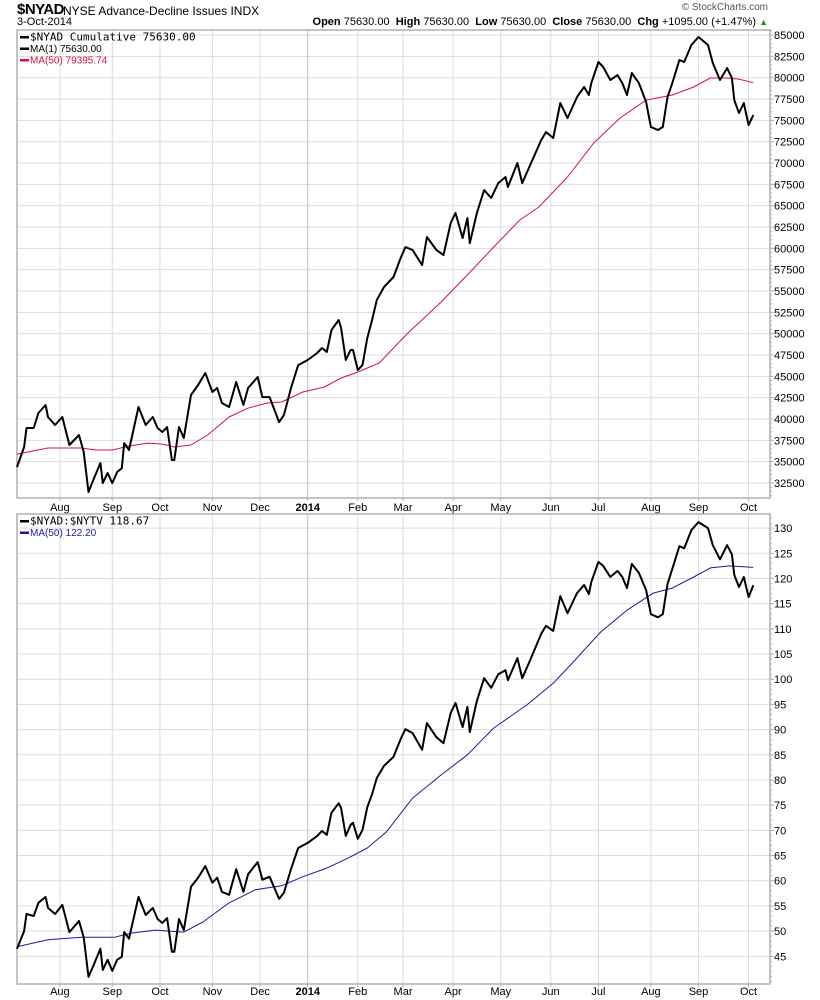 The width and height of the screenshot is (820, 1000). What do you see at coordinates (709, 22) in the screenshot?
I see `change-value: +1095.00 (+1.47%)` at bounding box center [709, 22].